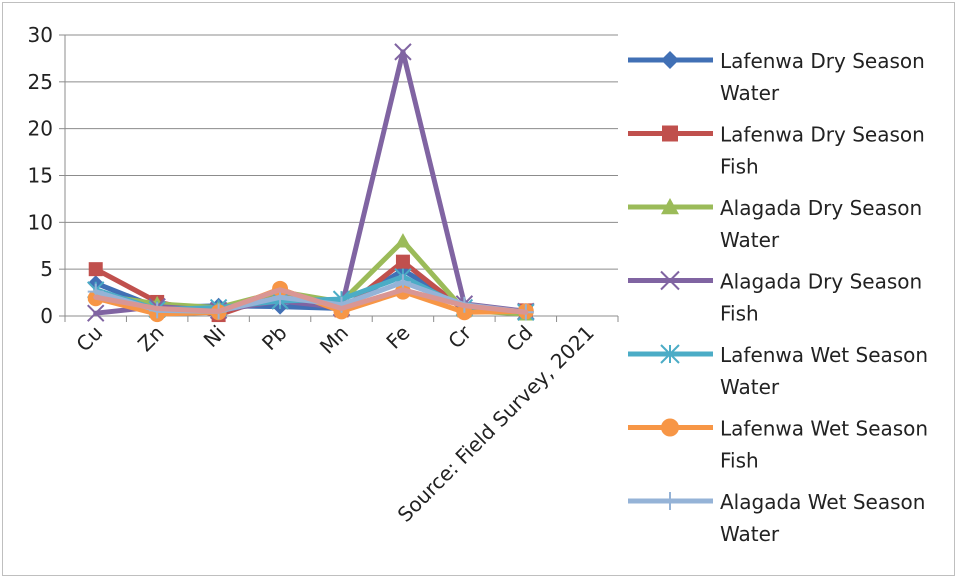 This screenshot has width=959, height=580. Describe the element at coordinates (822, 502) in the screenshot. I see `legend-label: Alagada Wet Season` at that location.